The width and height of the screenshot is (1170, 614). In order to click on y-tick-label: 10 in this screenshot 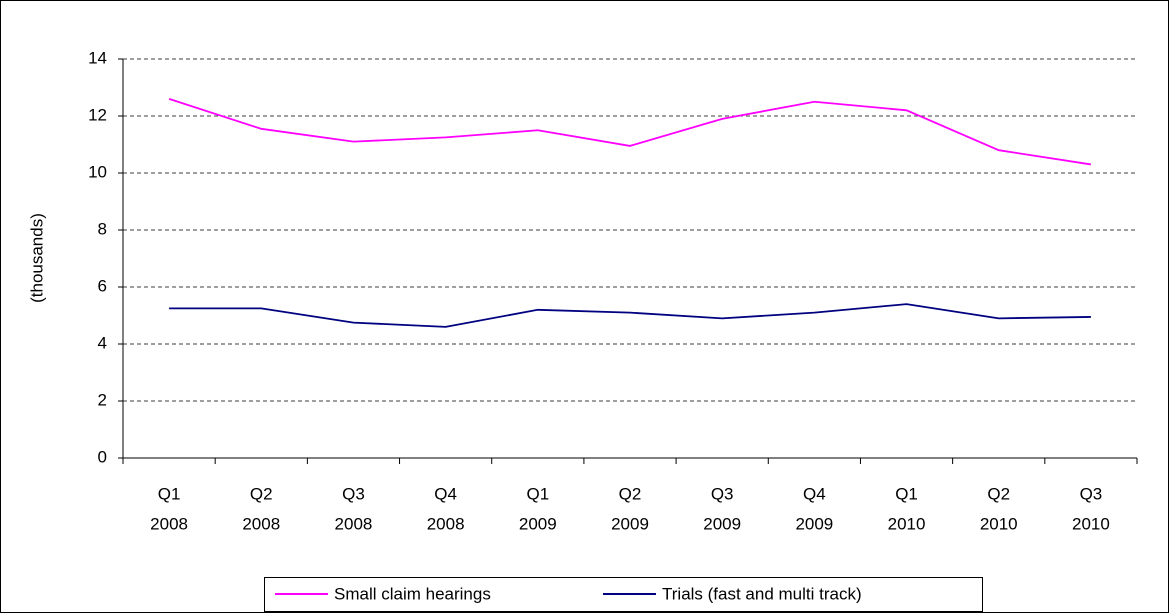, I will do `click(97, 171)`.